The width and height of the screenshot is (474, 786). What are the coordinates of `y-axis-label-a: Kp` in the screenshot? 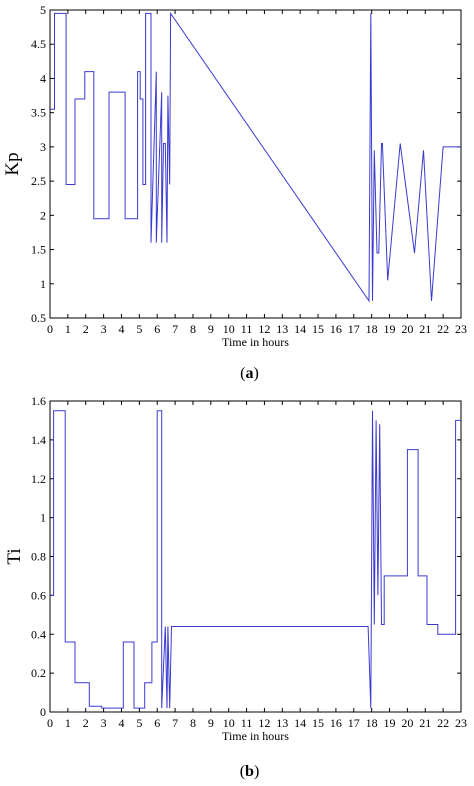 It's located at (12, 163).